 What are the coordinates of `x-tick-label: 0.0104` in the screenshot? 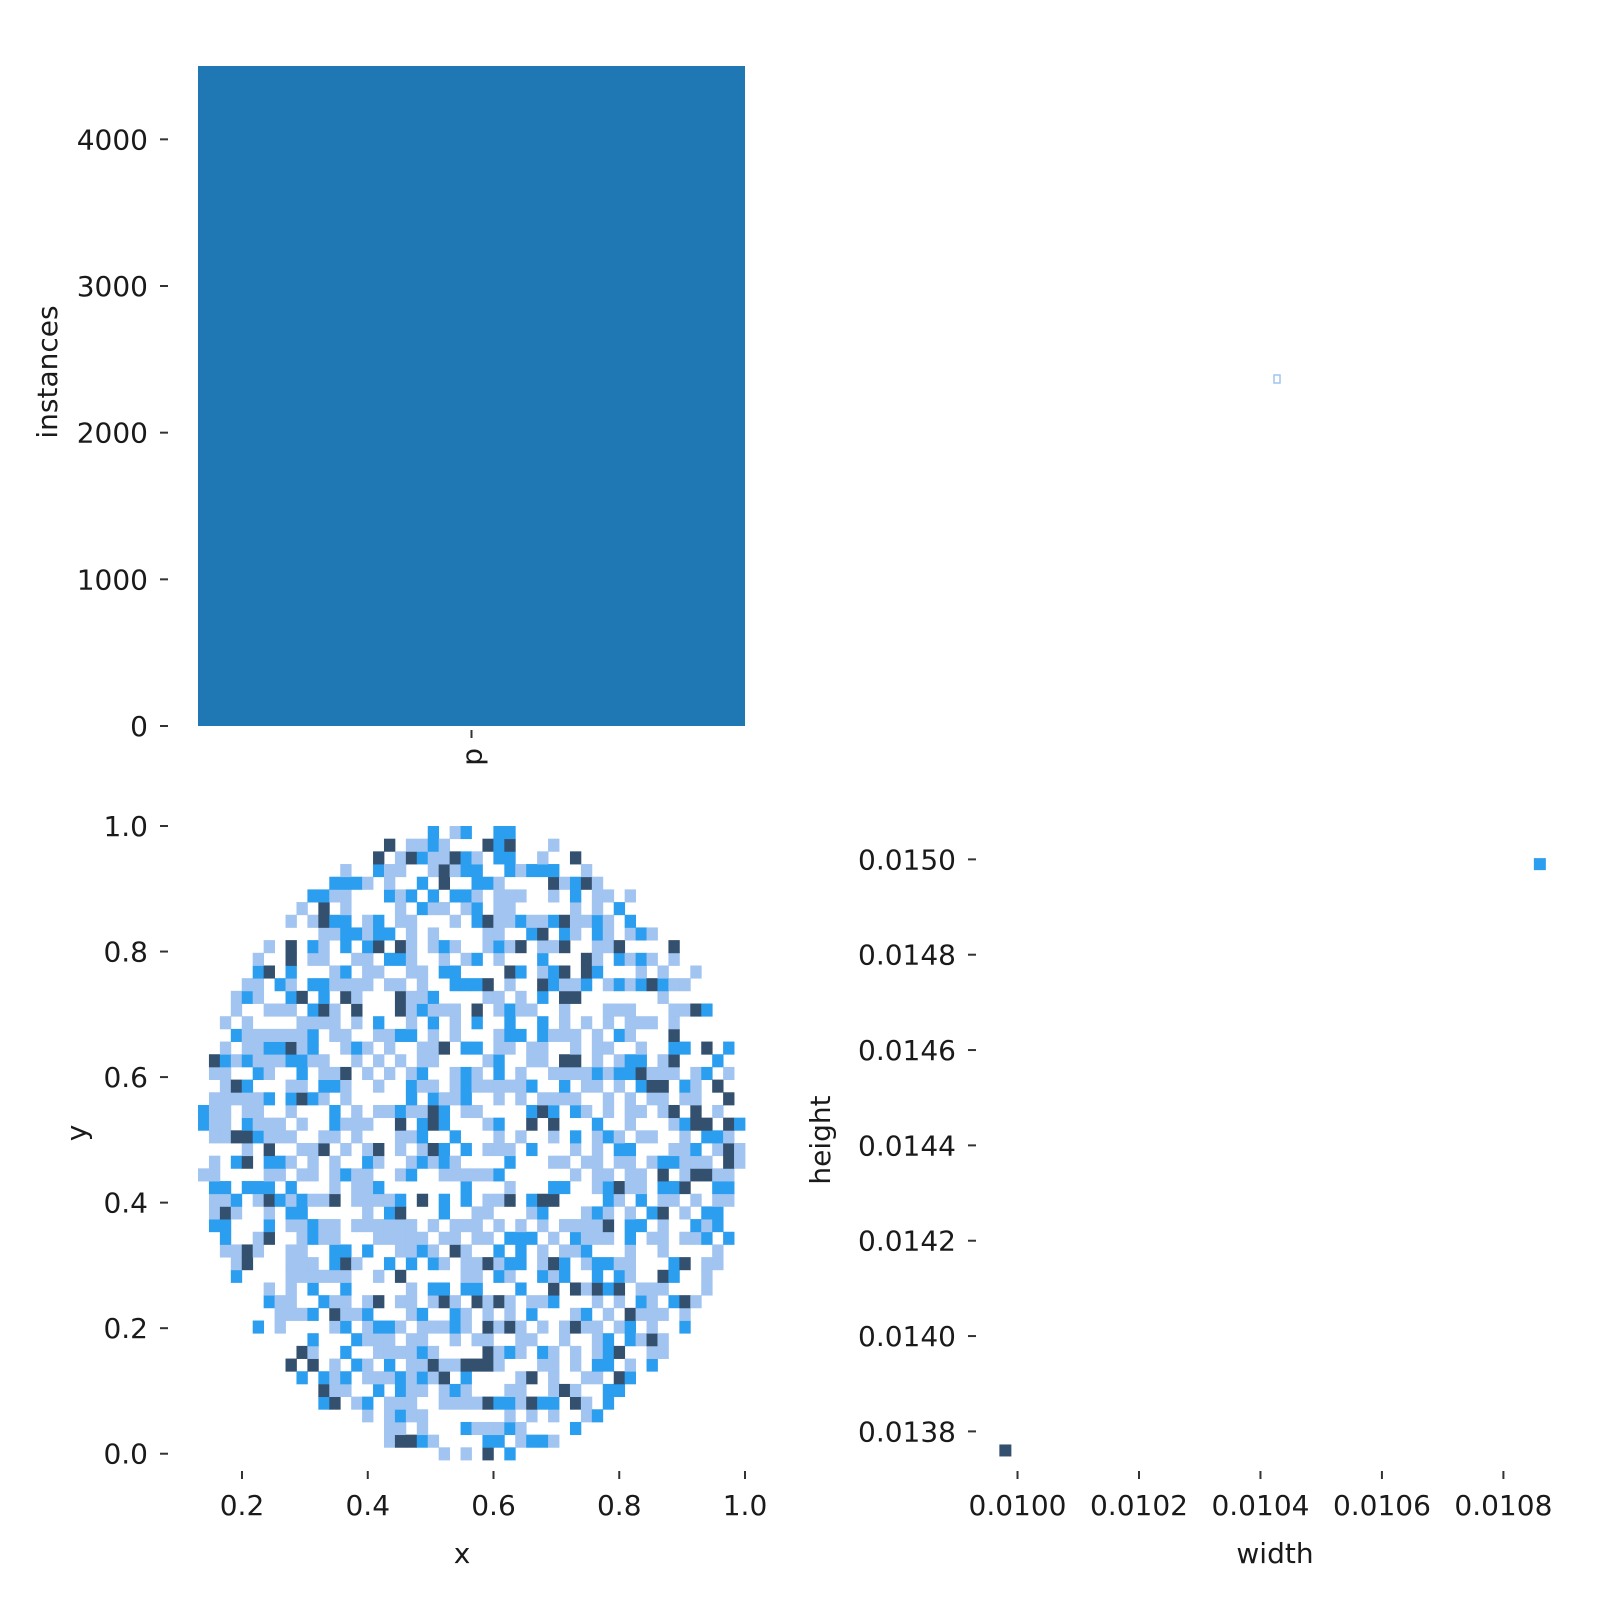 It's located at (1260, 1505).